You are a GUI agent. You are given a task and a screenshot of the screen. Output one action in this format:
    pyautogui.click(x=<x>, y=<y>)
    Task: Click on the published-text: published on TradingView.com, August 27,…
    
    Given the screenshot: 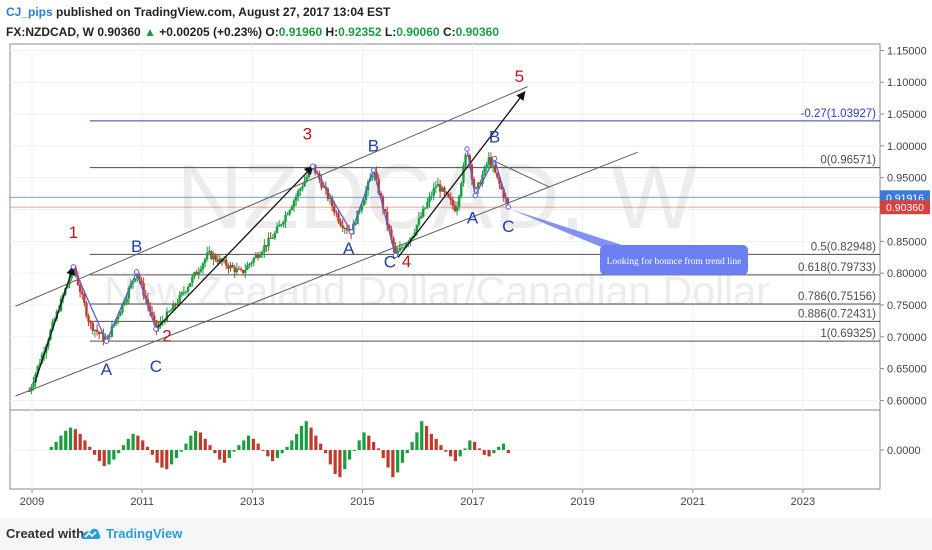 What is the action you would take?
    pyautogui.click(x=223, y=12)
    